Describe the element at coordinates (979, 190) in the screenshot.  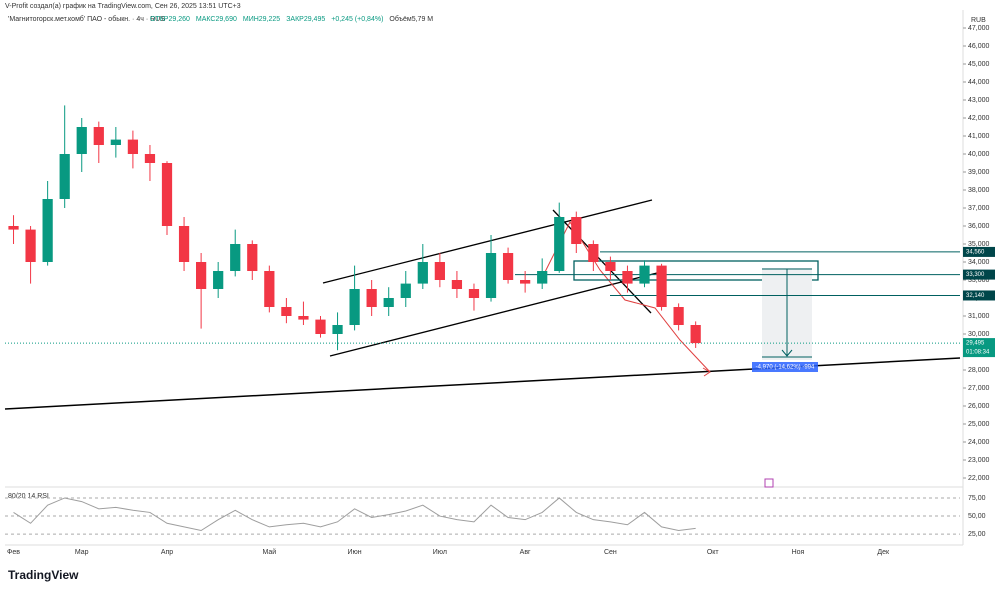
I see `y-tick-label: 38,000` at that location.